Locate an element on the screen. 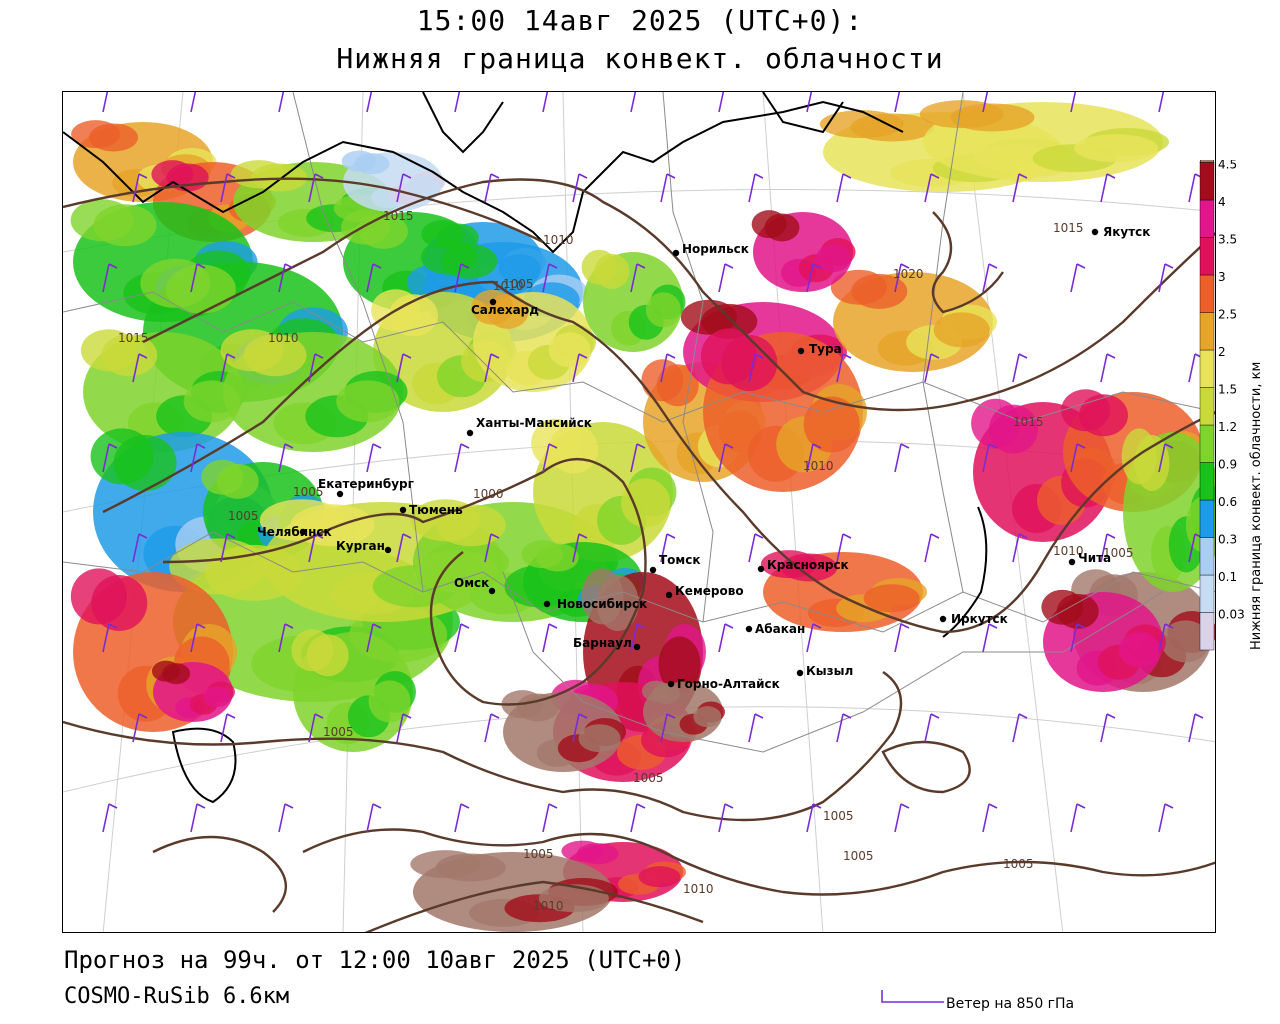 The image size is (1280, 1024). legend-arrow-swatch is located at coordinates (1207, 161).